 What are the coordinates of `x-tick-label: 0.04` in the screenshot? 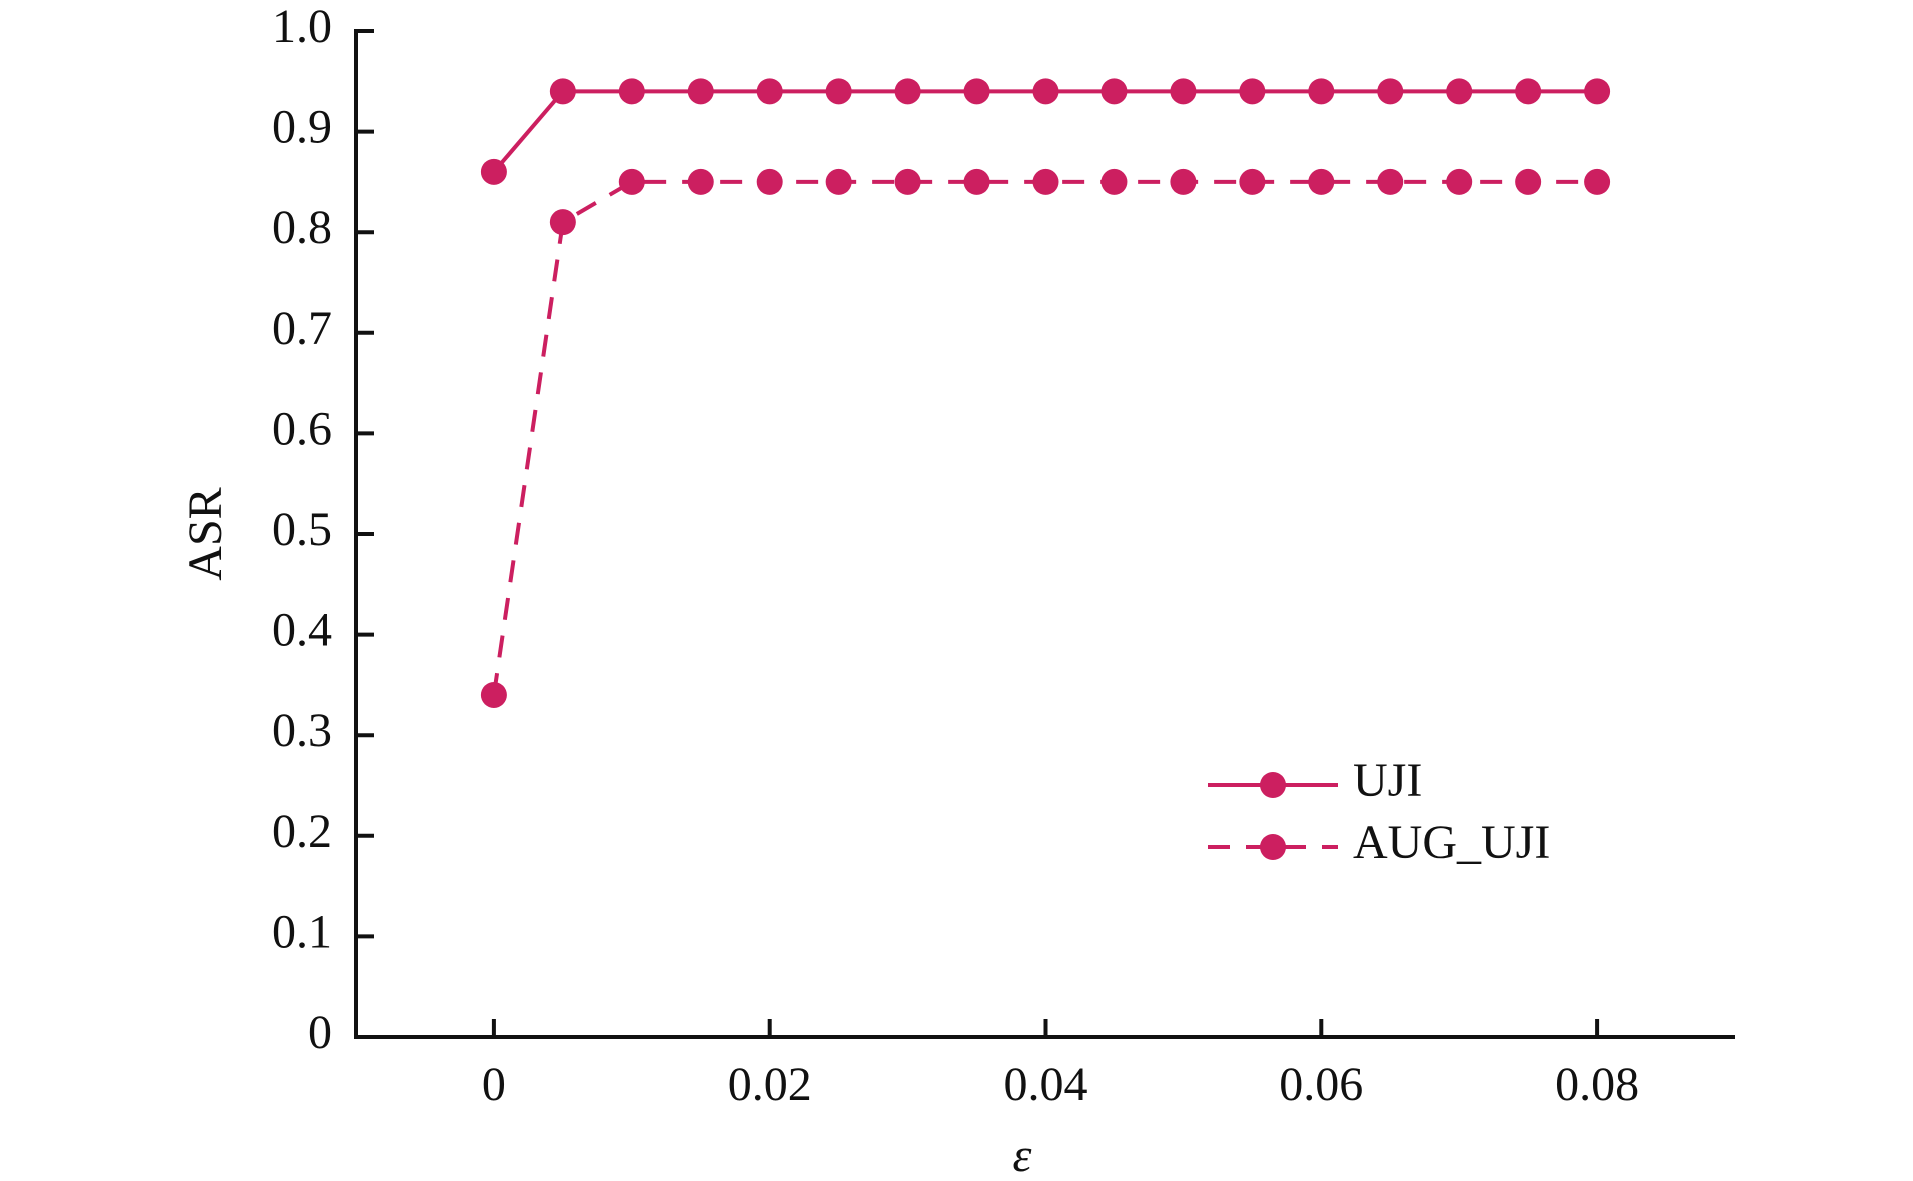 It's located at (1046, 1084).